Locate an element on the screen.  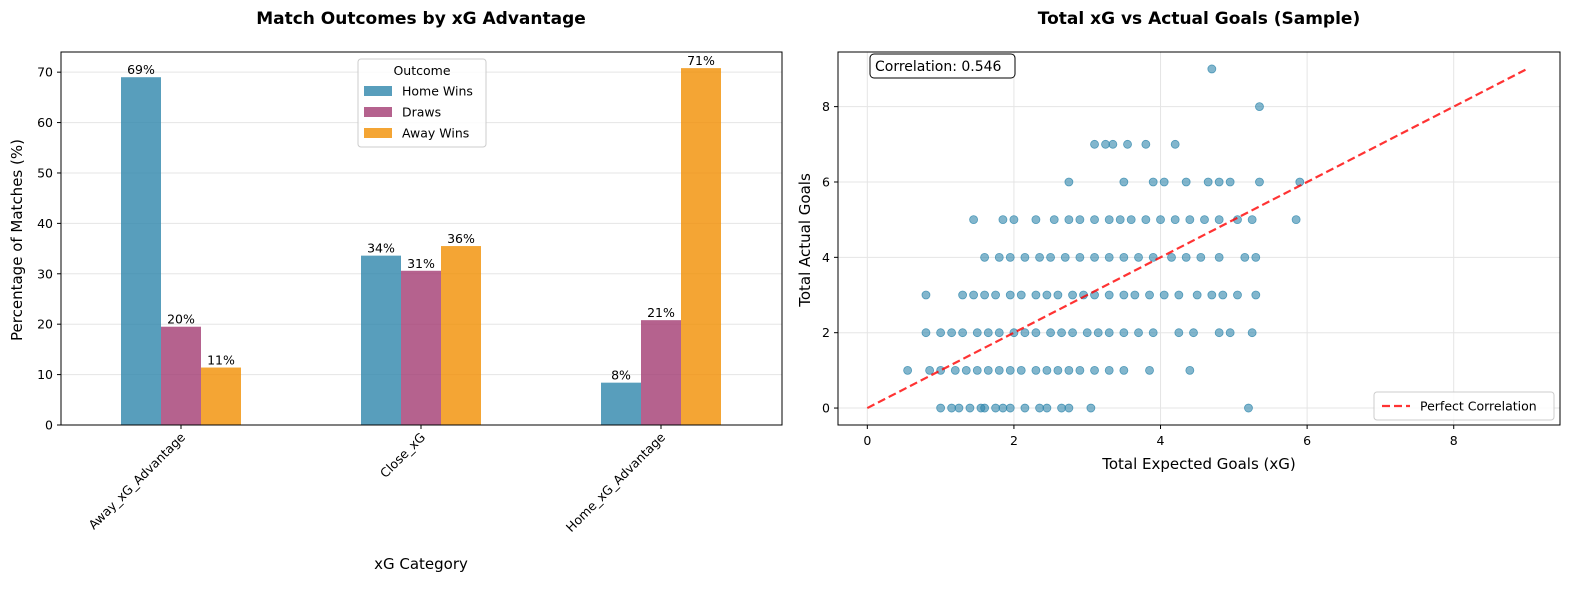
legend-box is located at coordinates (422, 103).